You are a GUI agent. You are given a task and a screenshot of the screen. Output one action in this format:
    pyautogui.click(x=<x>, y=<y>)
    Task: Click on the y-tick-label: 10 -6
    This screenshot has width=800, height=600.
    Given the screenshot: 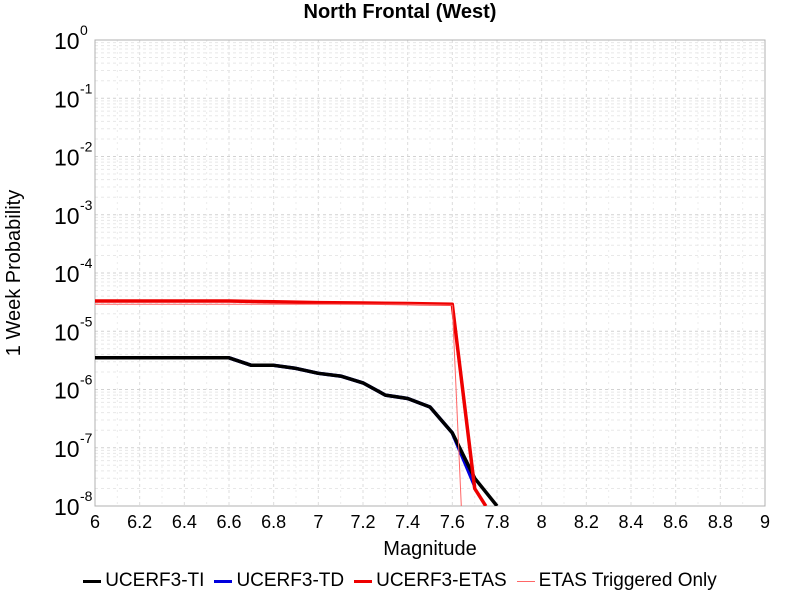 What is the action you would take?
    pyautogui.click(x=73, y=388)
    